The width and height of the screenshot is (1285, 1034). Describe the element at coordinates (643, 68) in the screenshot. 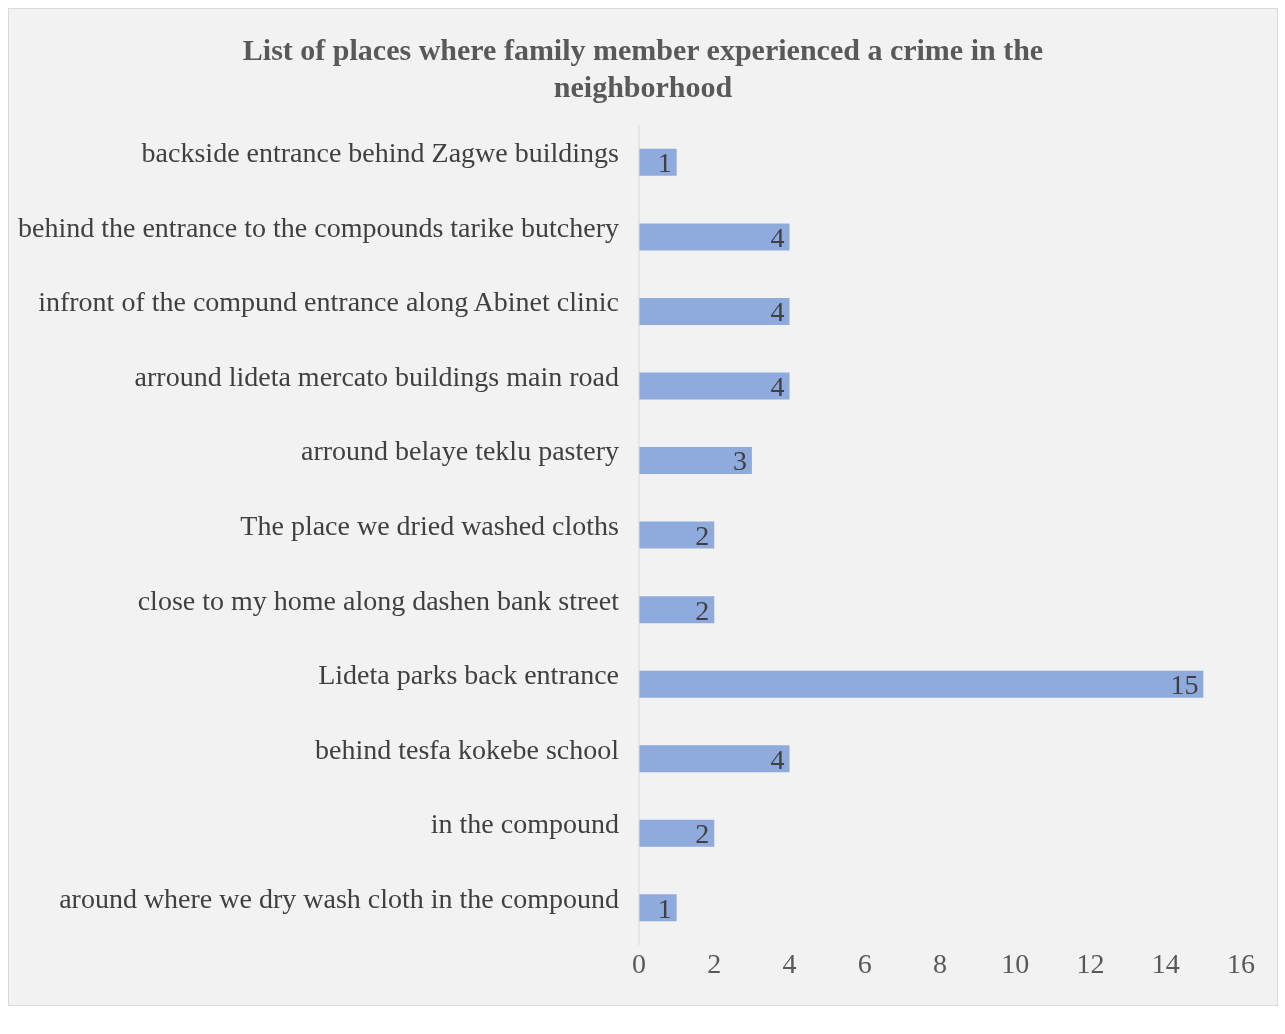

I see `chart-title: List of places where family member experienced a crime in the neighborhood` at that location.